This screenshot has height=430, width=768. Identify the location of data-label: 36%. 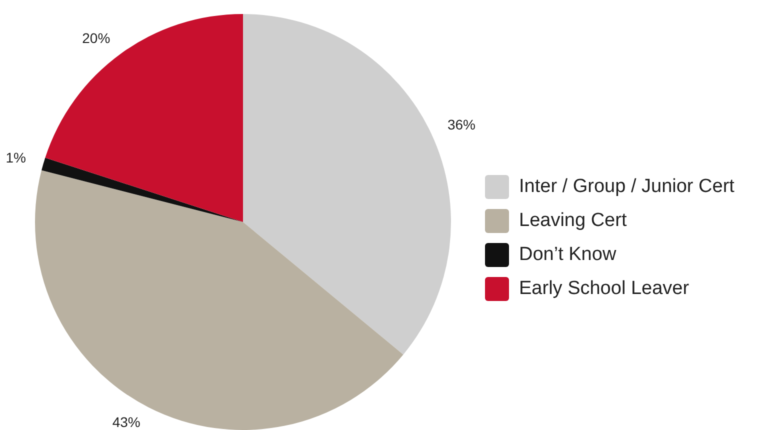
(461, 124).